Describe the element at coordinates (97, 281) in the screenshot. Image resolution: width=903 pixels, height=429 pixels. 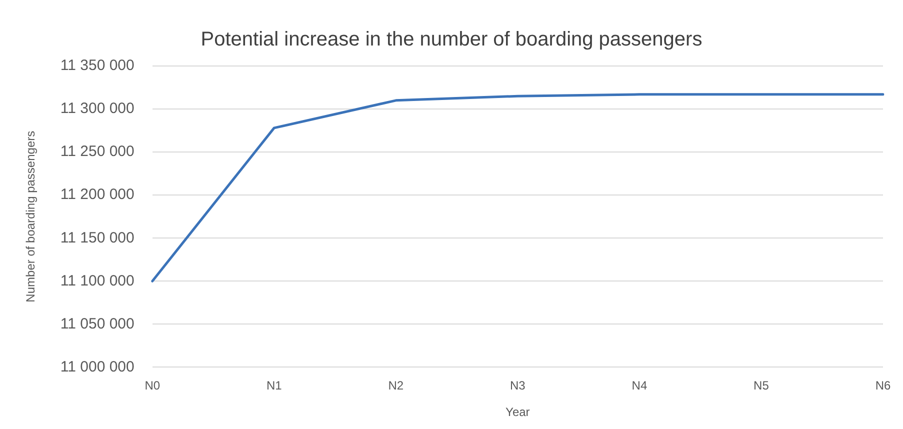
I see `y-tick-label: 11 100 000` at that location.